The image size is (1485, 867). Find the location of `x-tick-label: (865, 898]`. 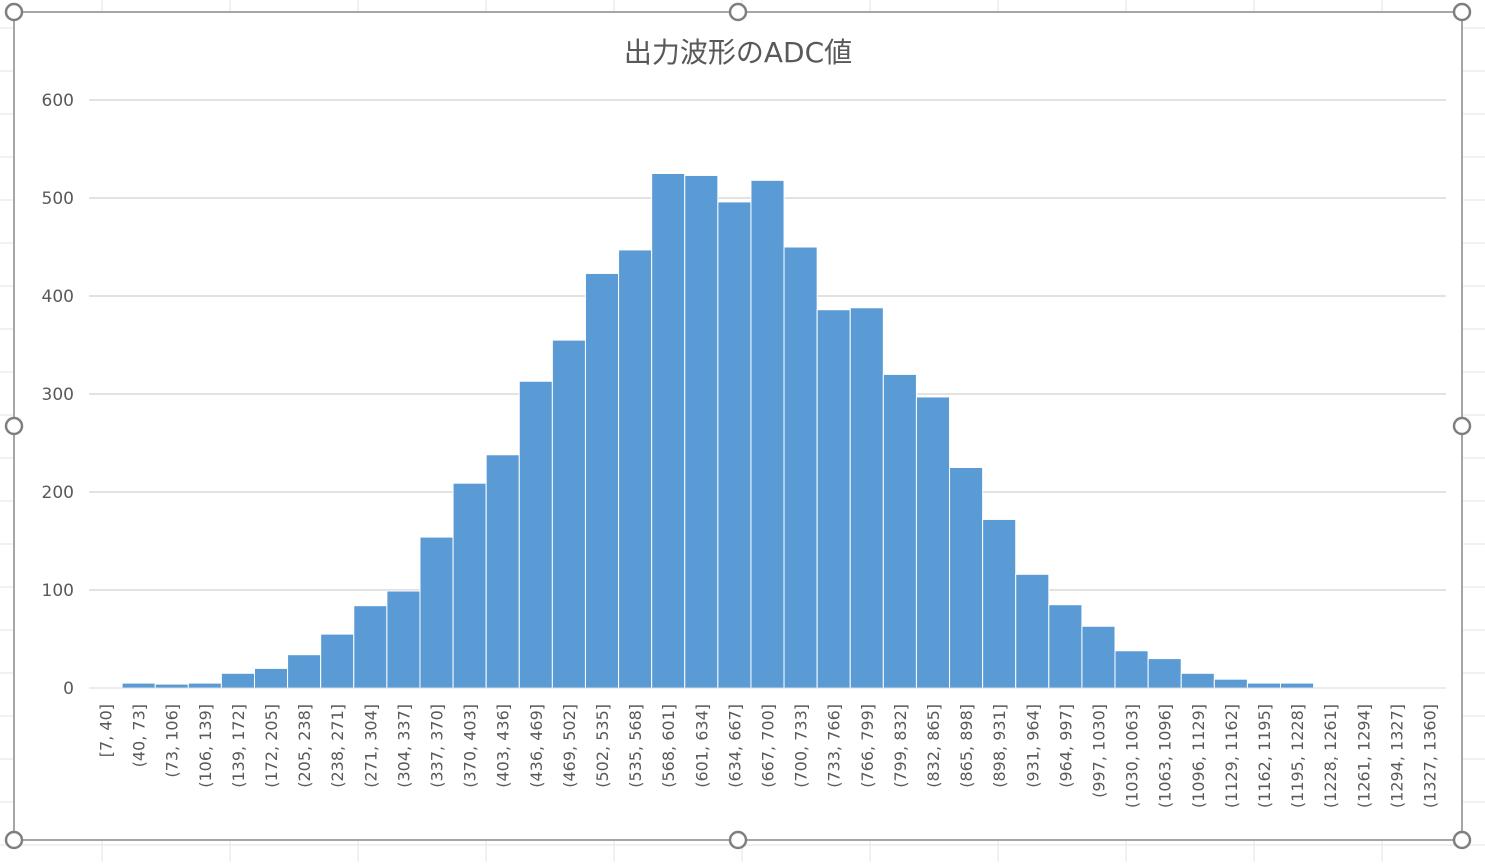

x-tick-label: (865, 898] is located at coordinates (966, 746).